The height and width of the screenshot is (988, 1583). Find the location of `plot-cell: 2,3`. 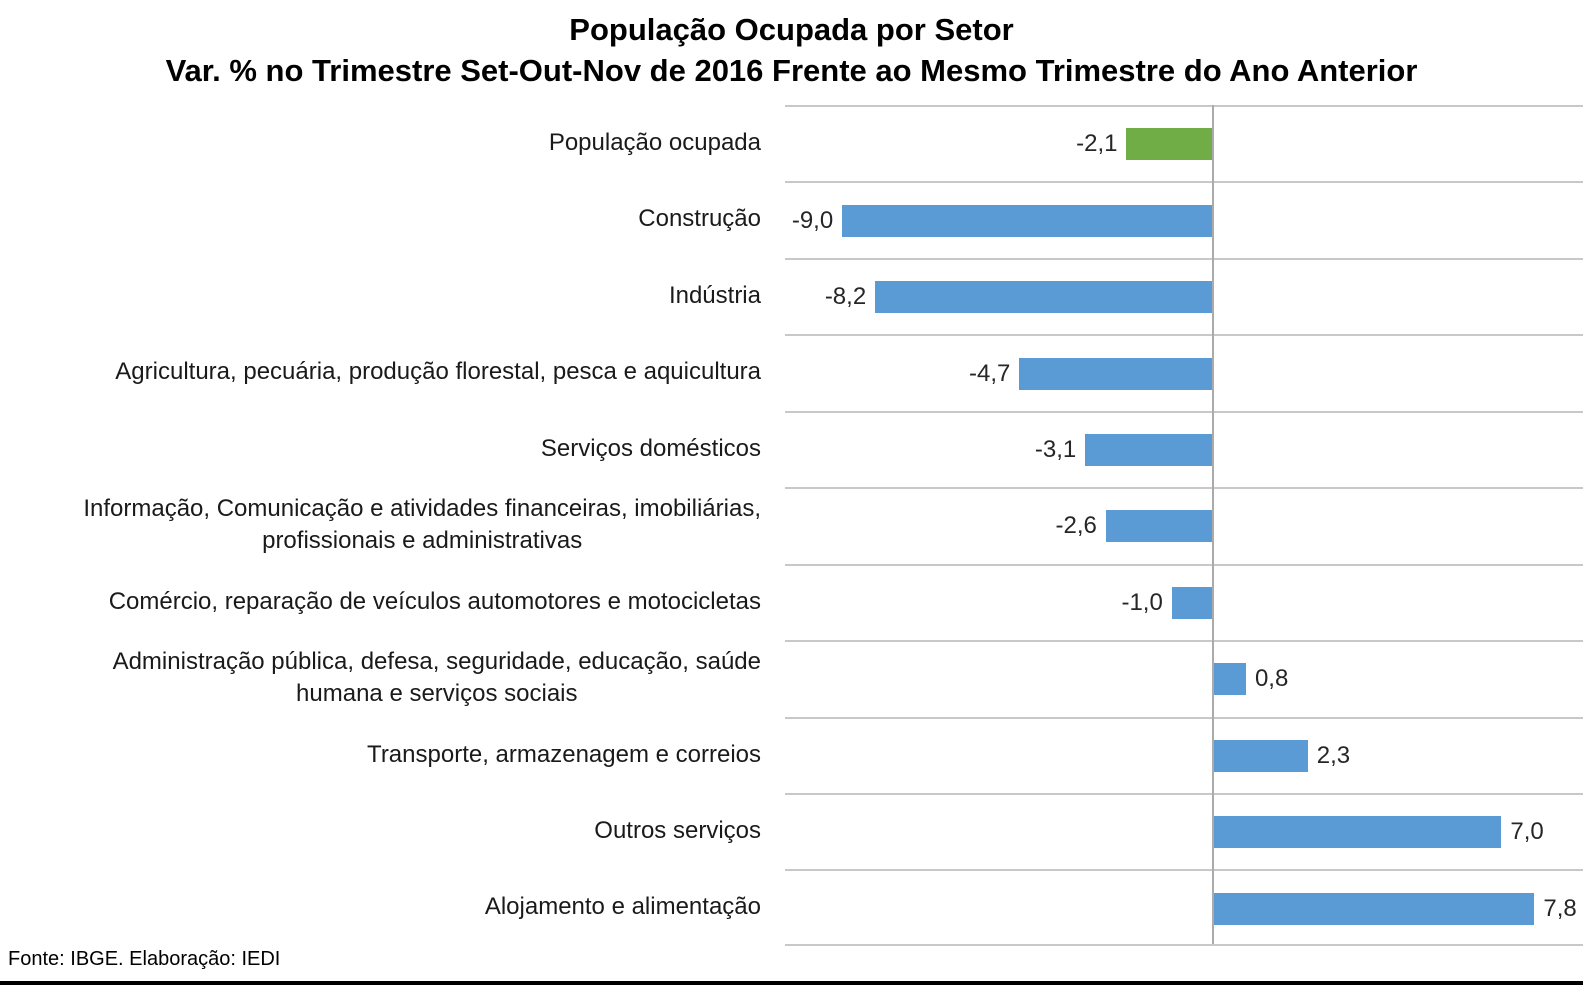

plot-cell: 2,3 is located at coordinates (1184, 754).